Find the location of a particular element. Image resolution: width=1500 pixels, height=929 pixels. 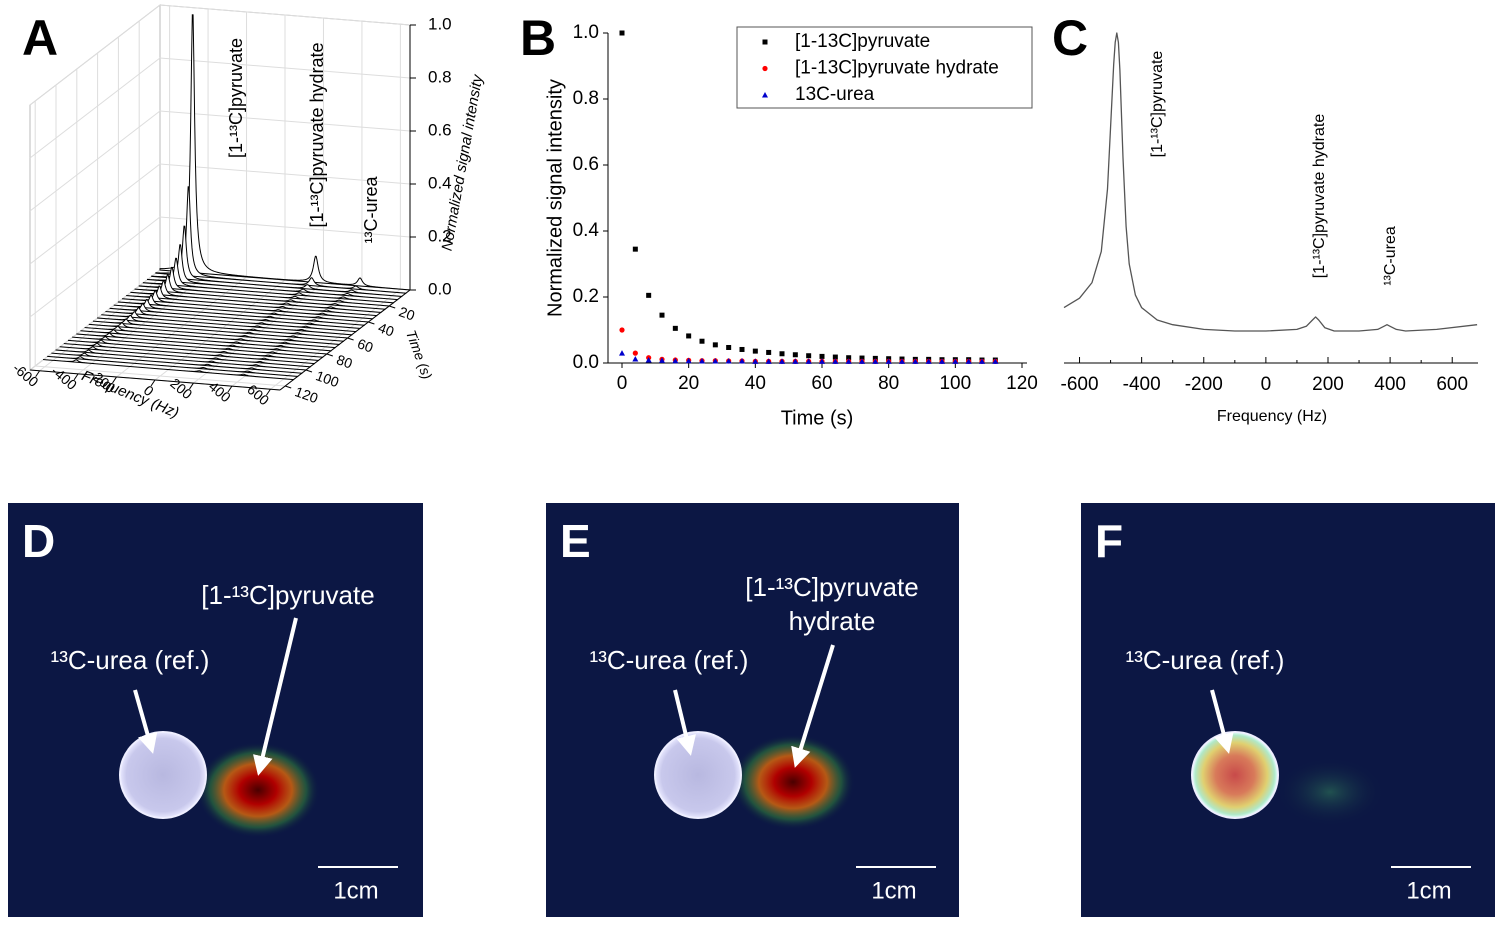

x-tick-label: 60 is located at coordinates (821, 383).